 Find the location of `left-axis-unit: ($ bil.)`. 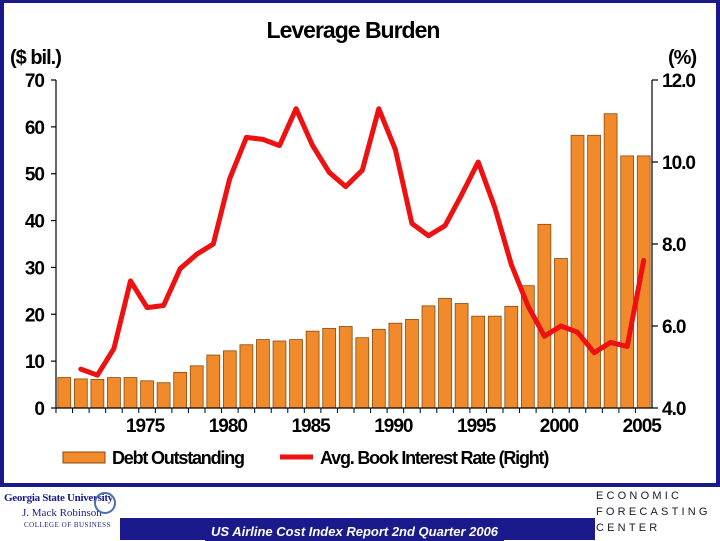

left-axis-unit: ($ bil.) is located at coordinates (35, 58).